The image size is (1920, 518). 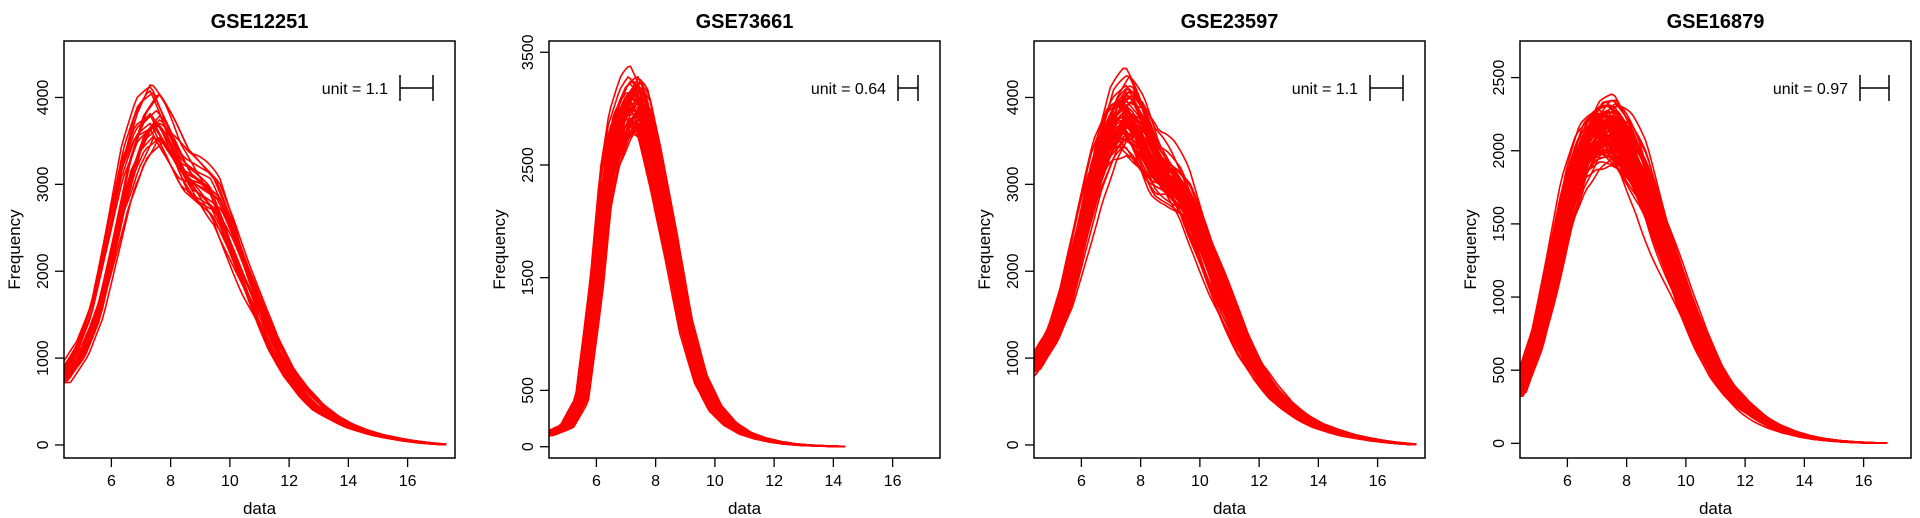 What do you see at coordinates (260, 22) in the screenshot?
I see `chart-title: GSE12251` at bounding box center [260, 22].